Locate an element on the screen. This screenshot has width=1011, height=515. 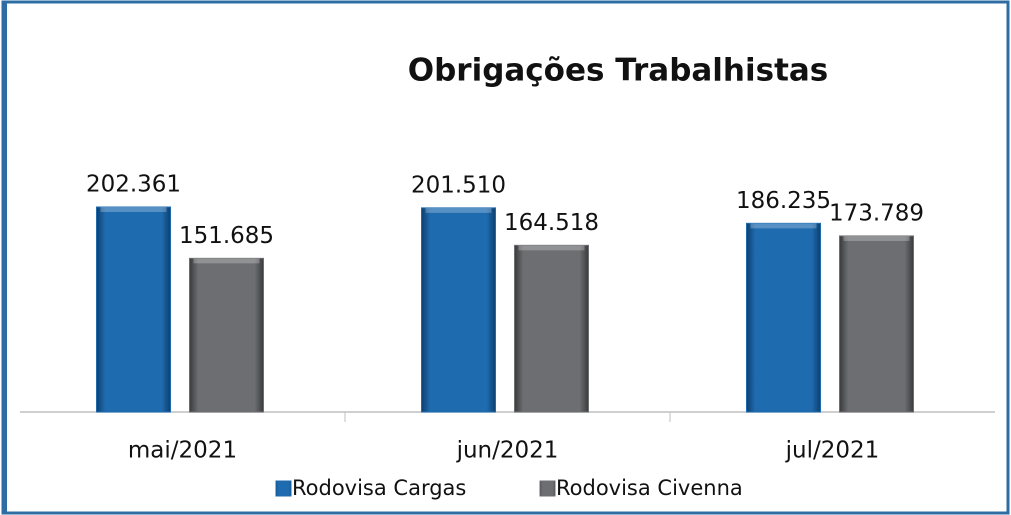
x-tick-label: mai/2021 is located at coordinates (182, 451).